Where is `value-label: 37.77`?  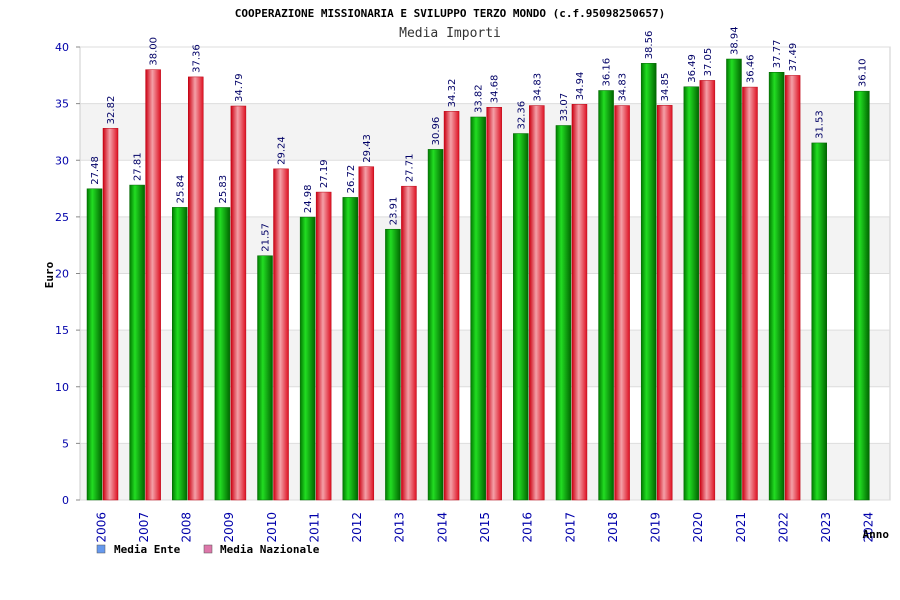 value-label: 37.77 is located at coordinates (777, 54).